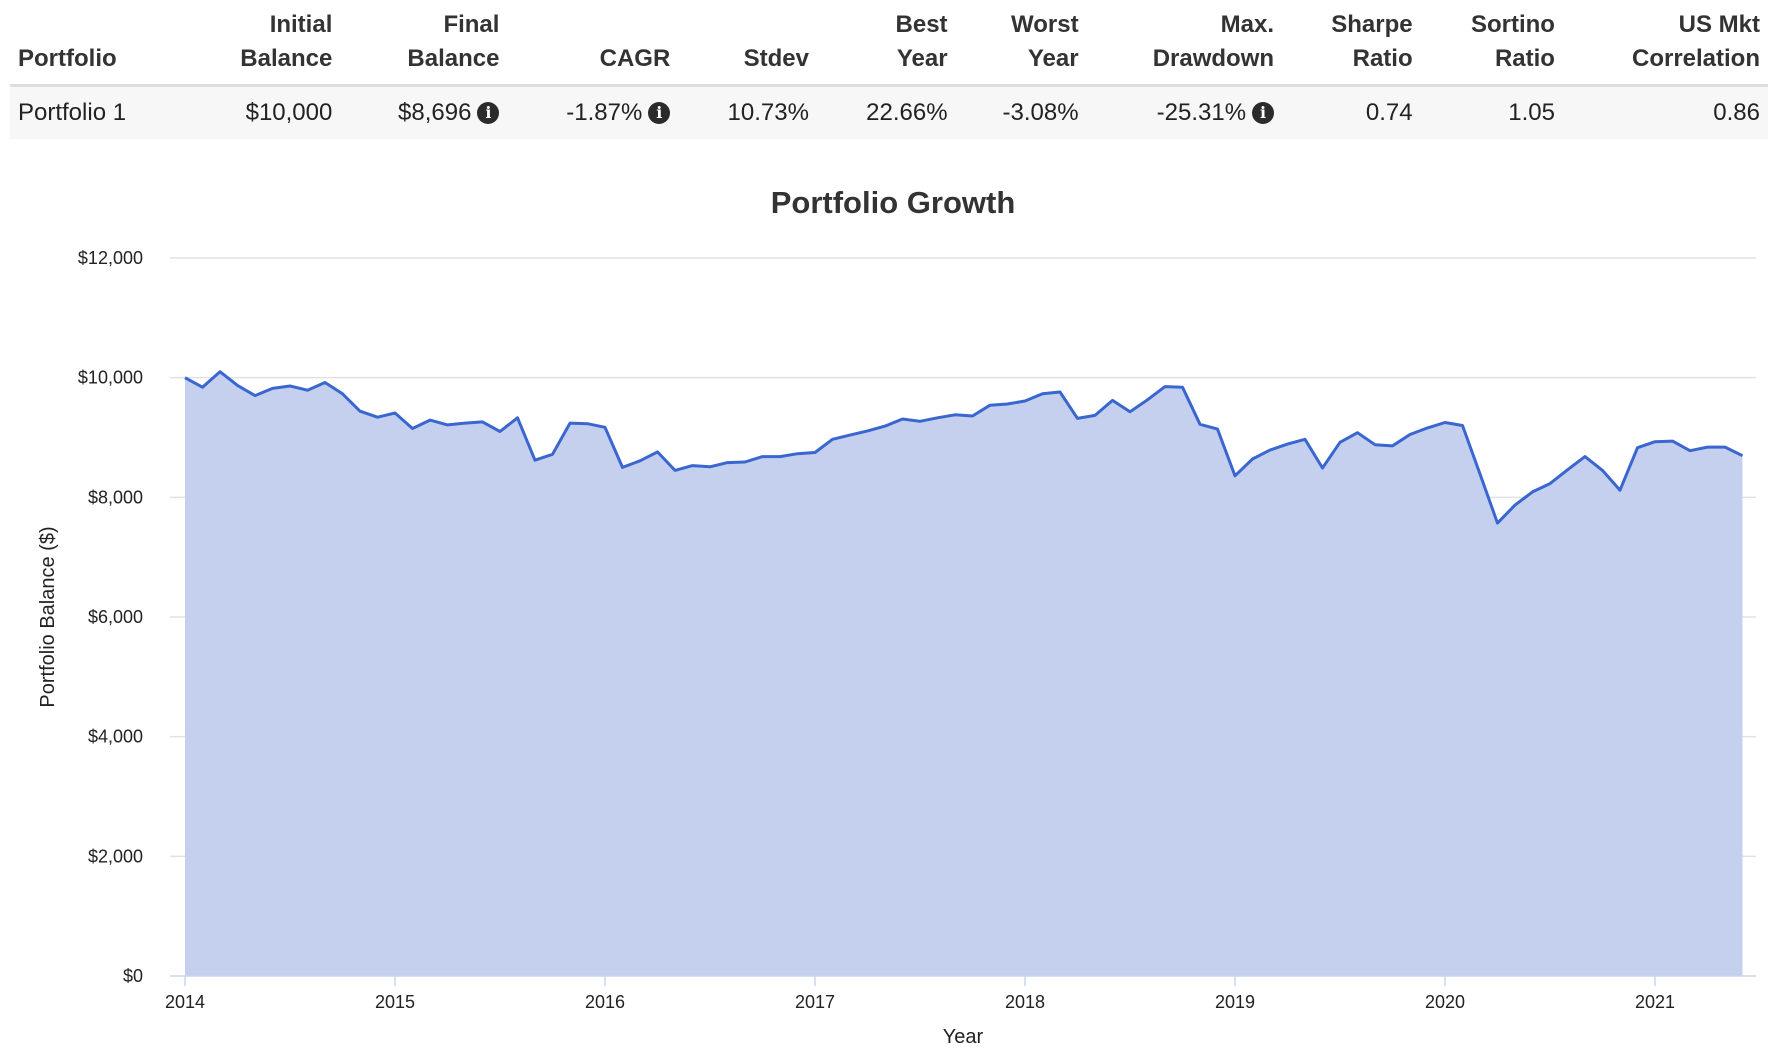 The height and width of the screenshot is (1062, 1776). Describe the element at coordinates (1021, 112) in the screenshot. I see `cell-worst-year: -3.08%` at that location.